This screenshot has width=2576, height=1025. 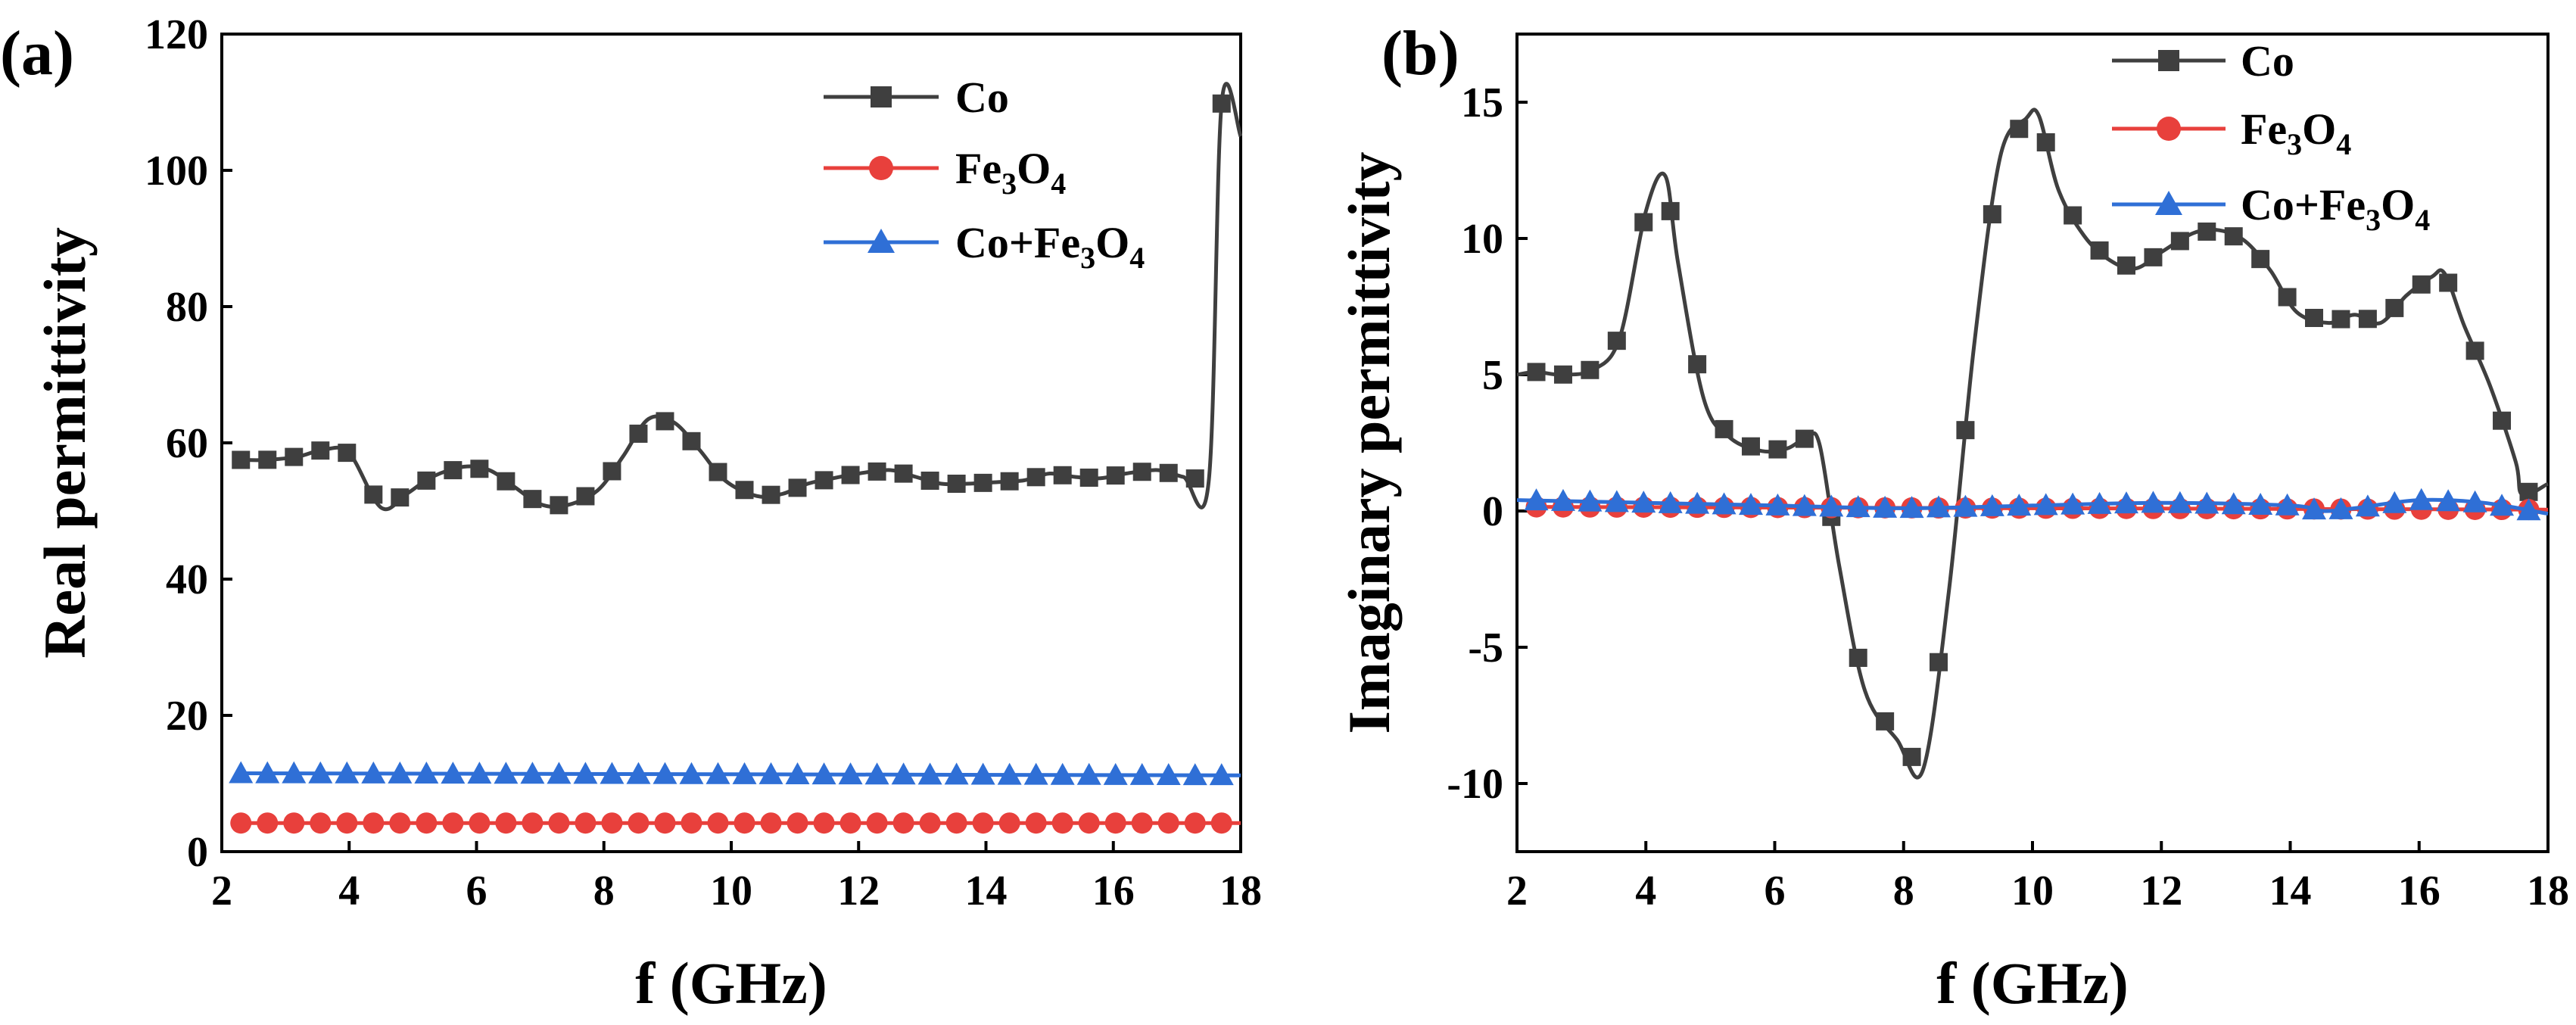 I want to click on y-tick-label: 5, so click(x=1492, y=375).